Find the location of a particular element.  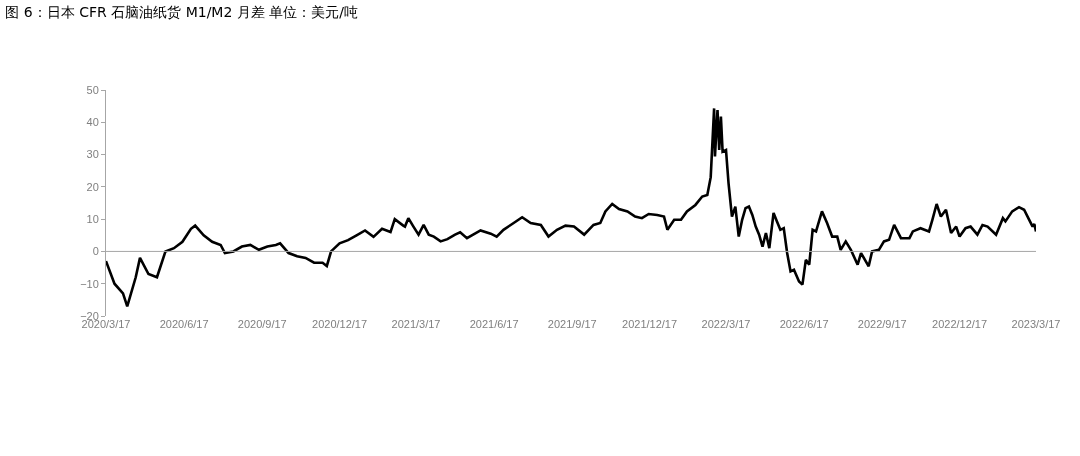

y-tick-label: 40 is located at coordinates (92, 122).